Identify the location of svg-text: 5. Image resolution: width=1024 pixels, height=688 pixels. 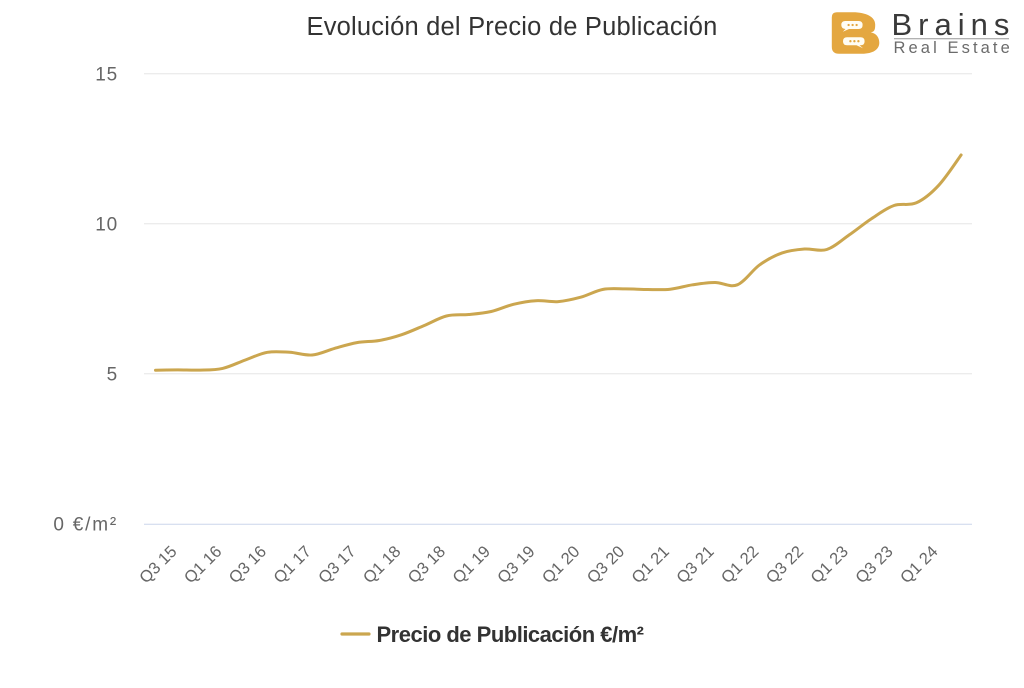
(112, 375).